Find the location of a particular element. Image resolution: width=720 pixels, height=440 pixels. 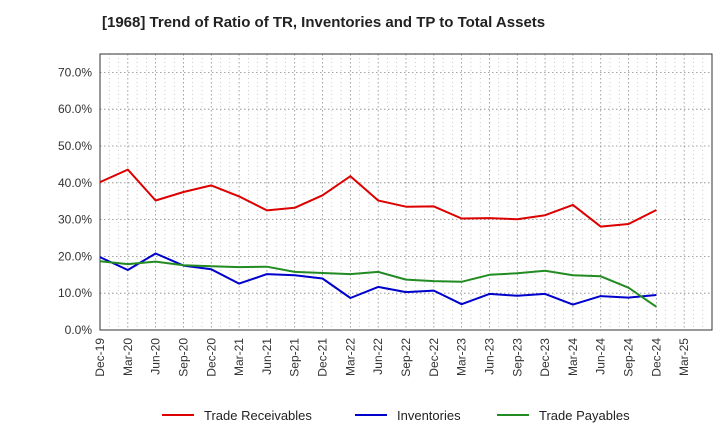

legend-label-1: Inventories is located at coordinates (429, 415).